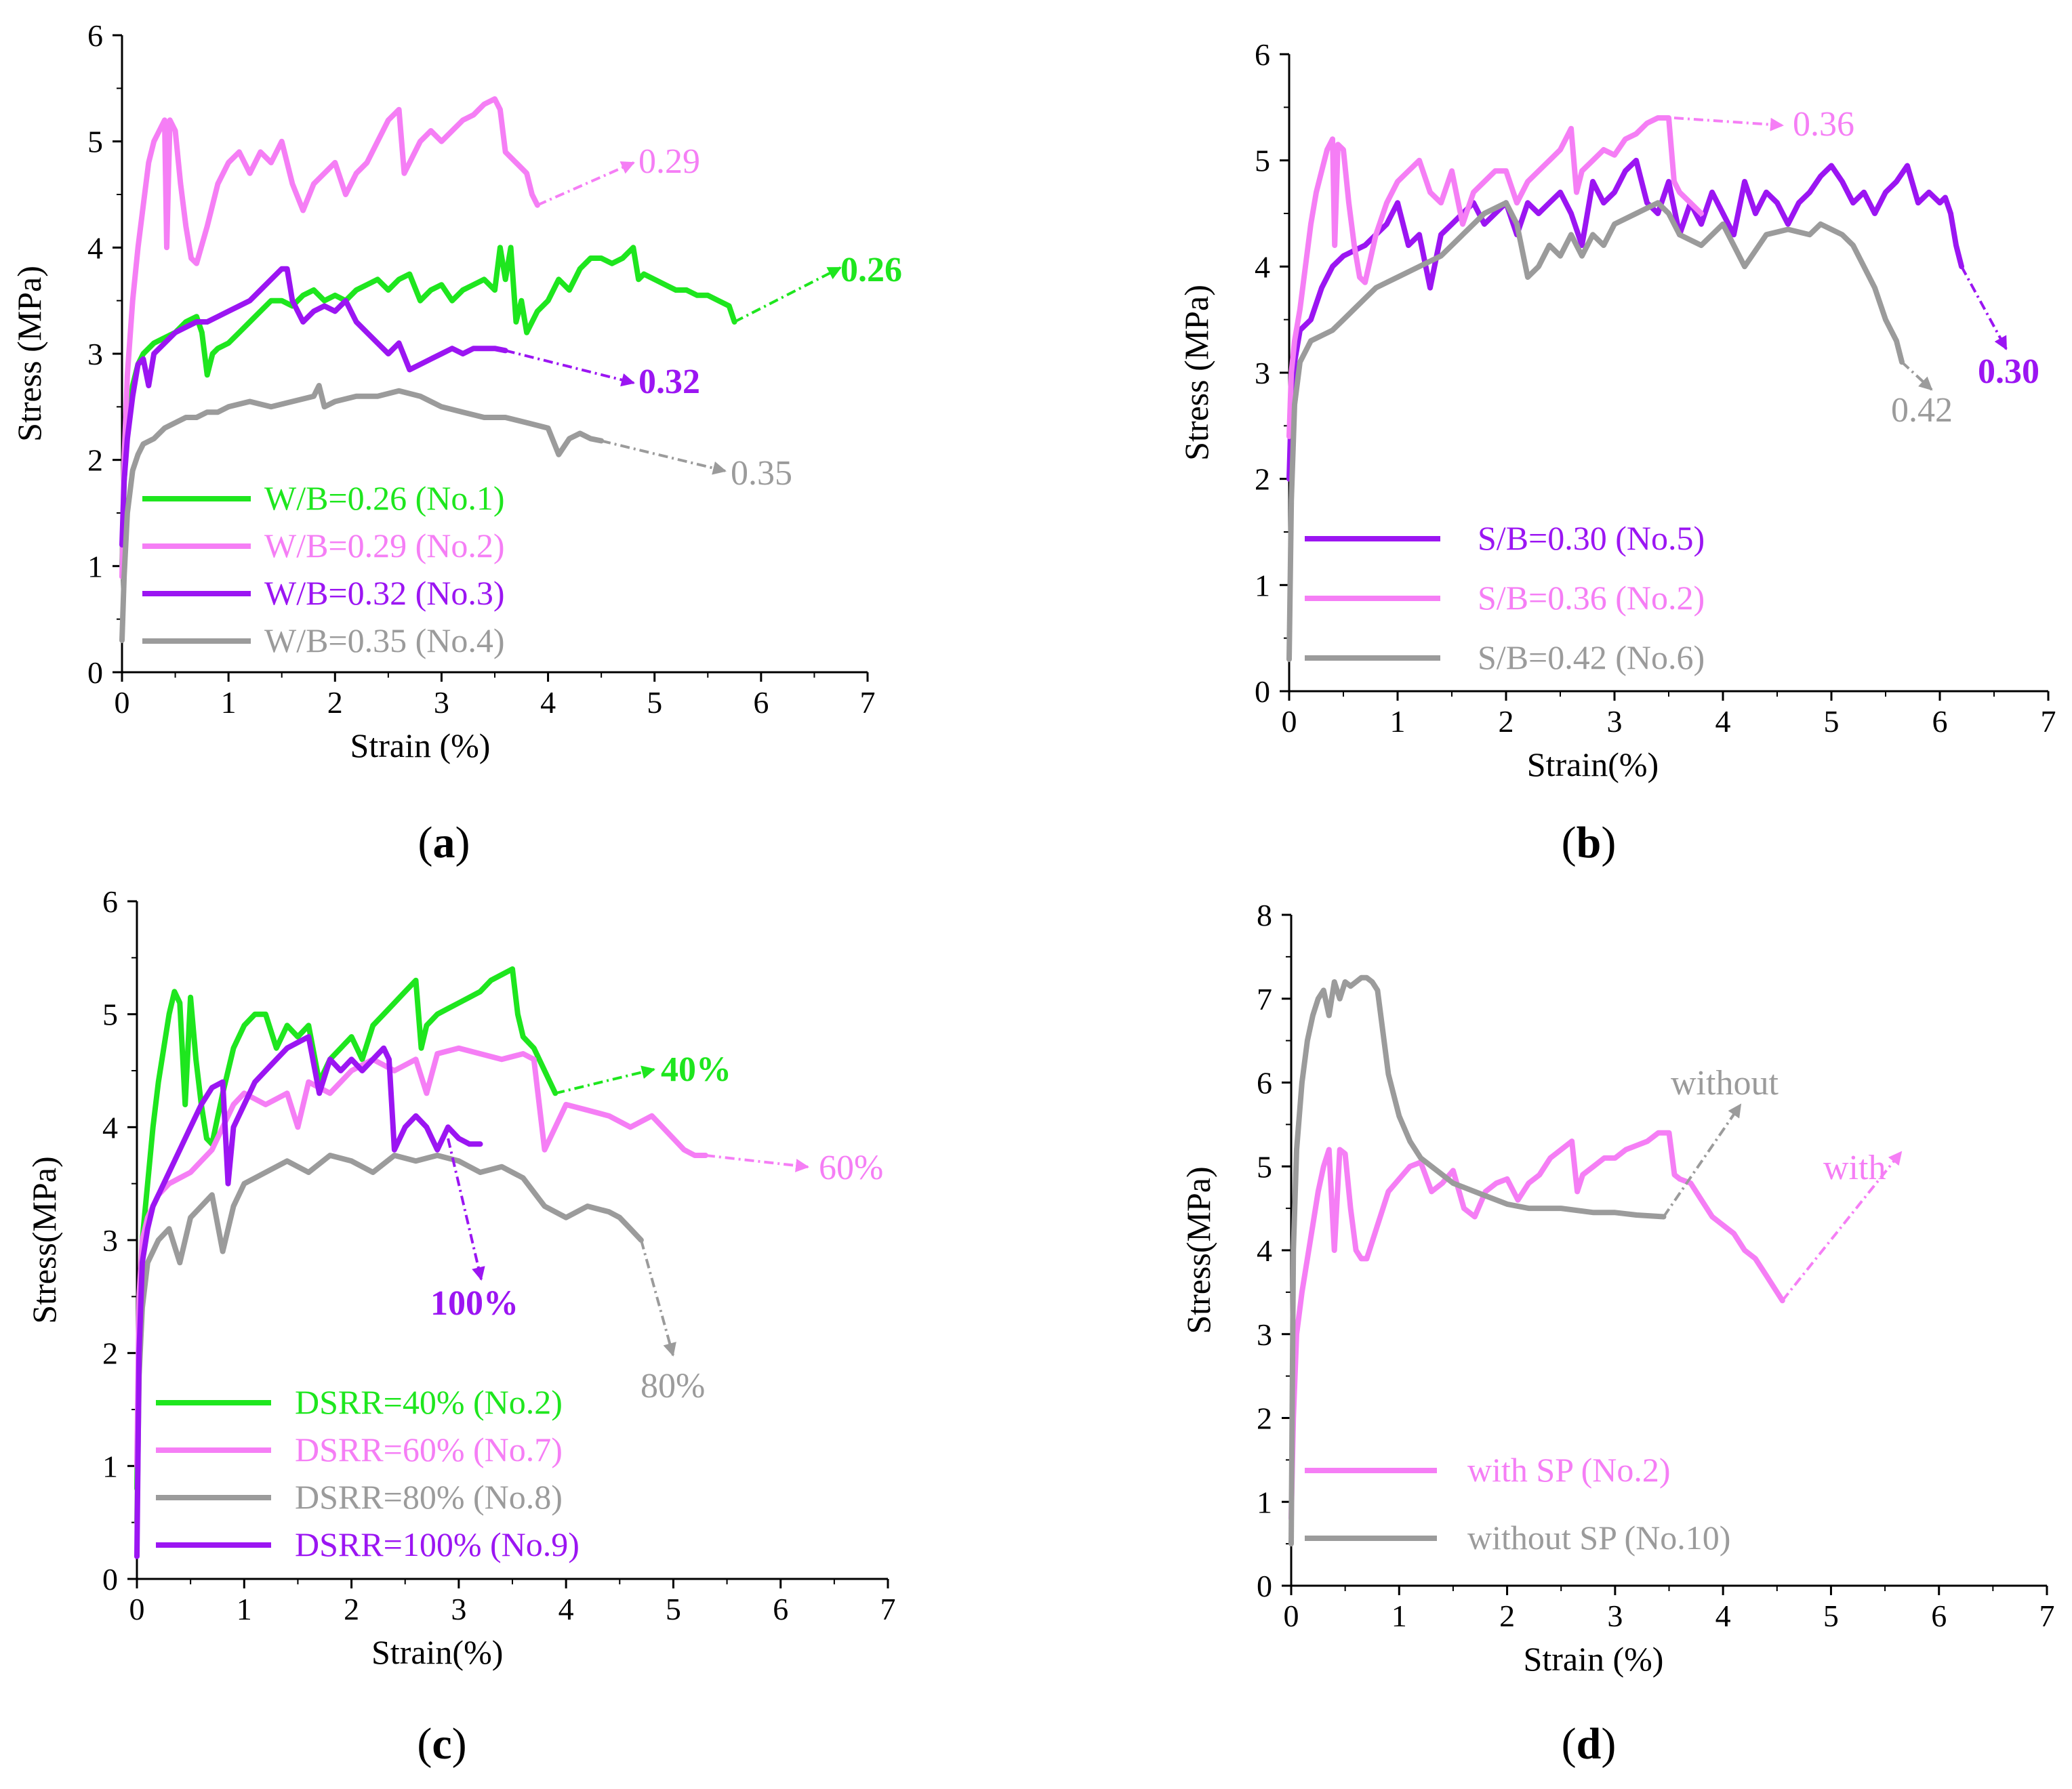 This screenshot has width=2072, height=1789. What do you see at coordinates (851, 1168) in the screenshot?
I see `annotation-label: 60%` at bounding box center [851, 1168].